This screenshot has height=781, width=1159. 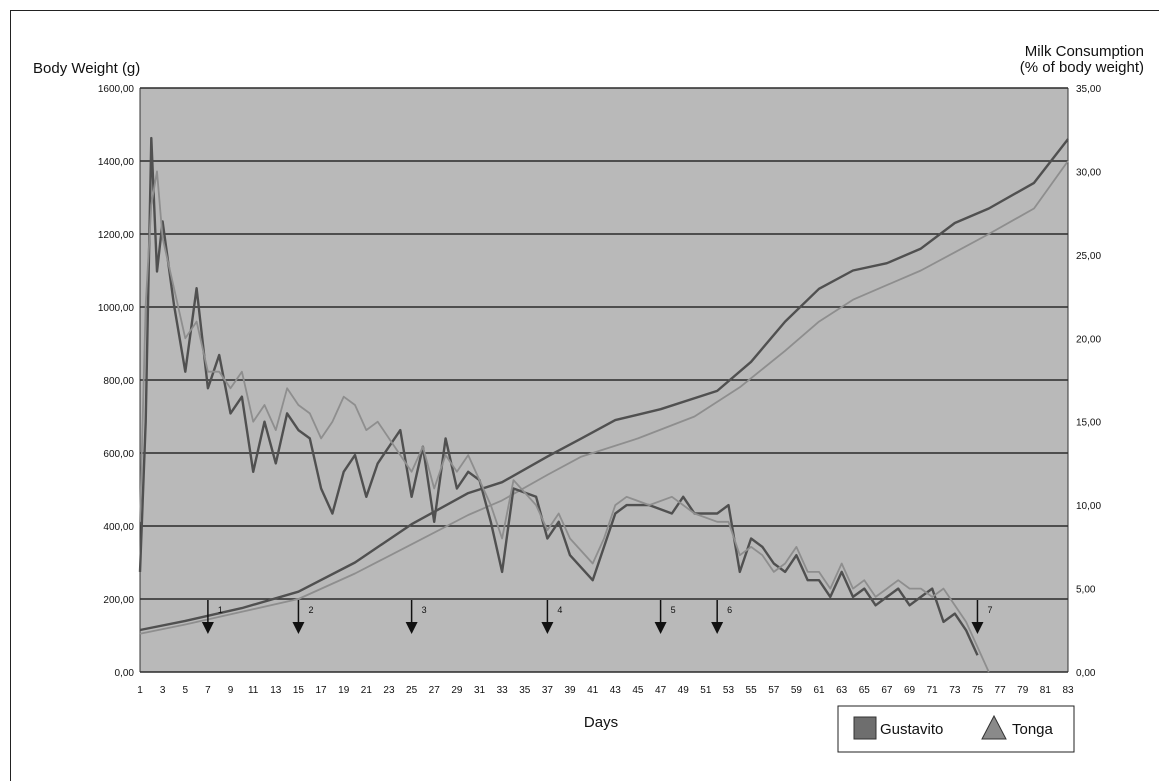 What do you see at coordinates (299, 690) in the screenshot?
I see `x-tick-label: 15` at bounding box center [299, 690].